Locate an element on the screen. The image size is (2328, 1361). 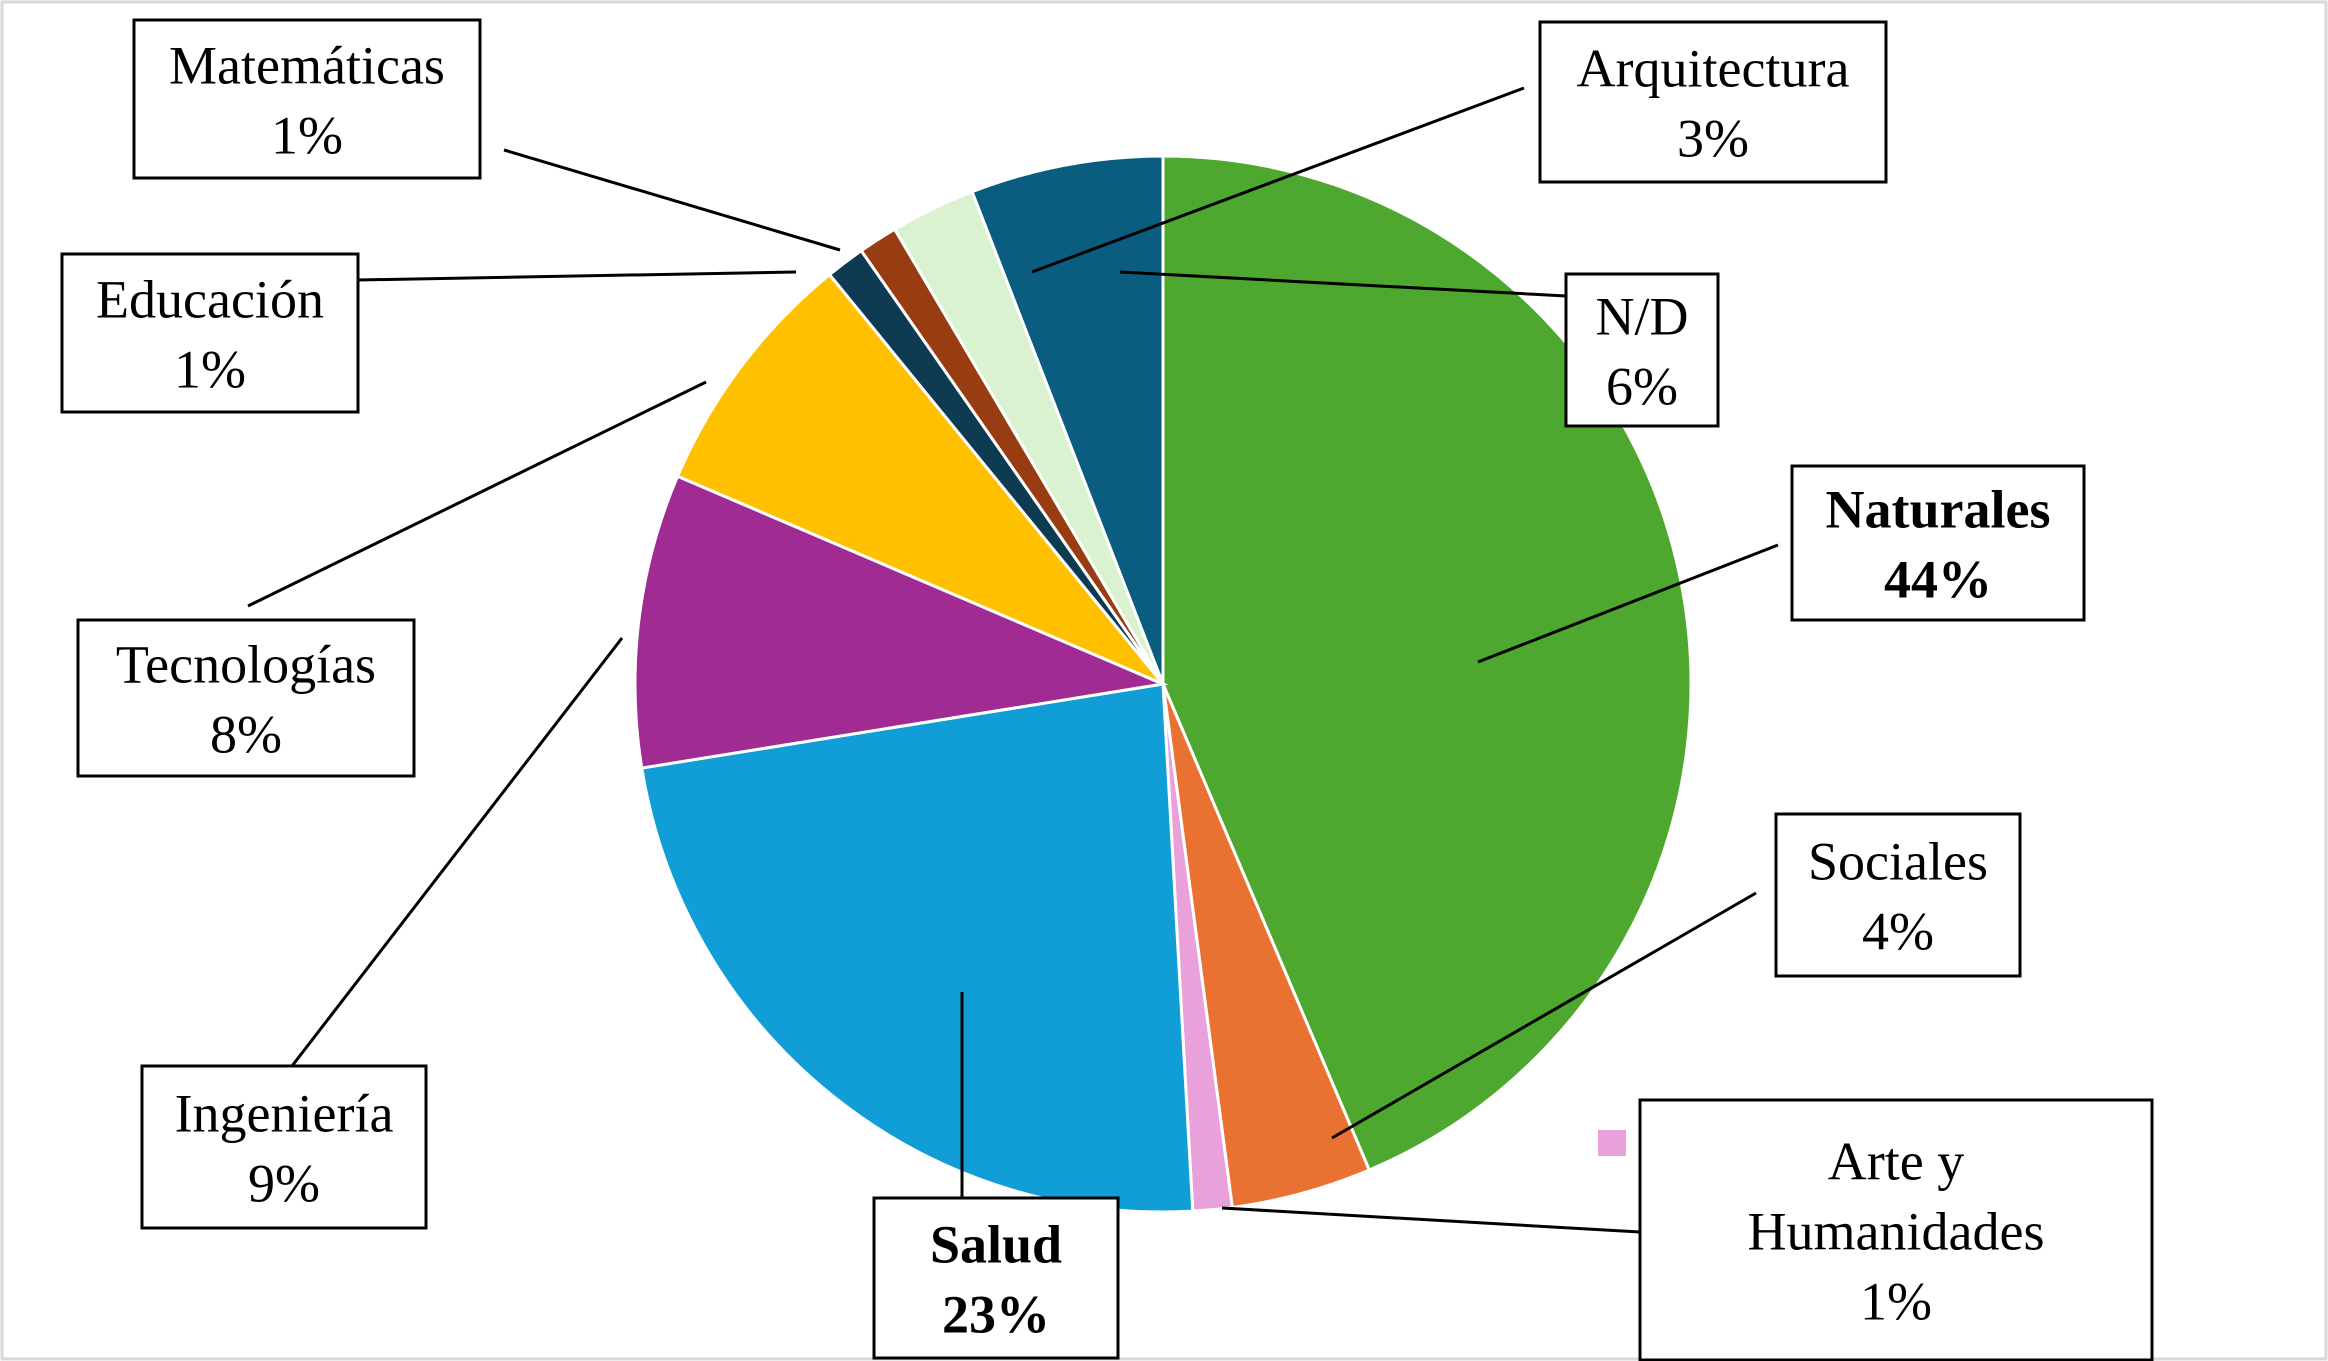
data-label-sociales: Sociales 4% is located at coordinates (1898, 895).